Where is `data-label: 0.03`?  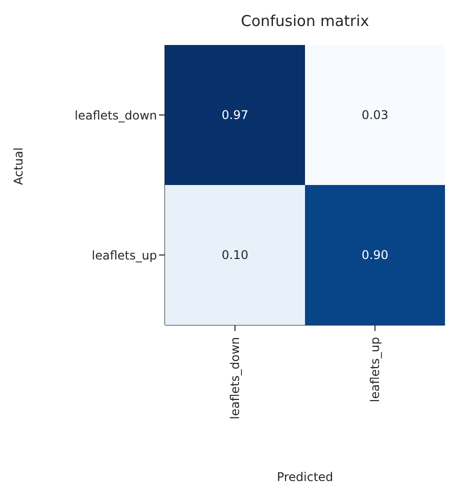
data-label: 0.03 is located at coordinates (375, 115).